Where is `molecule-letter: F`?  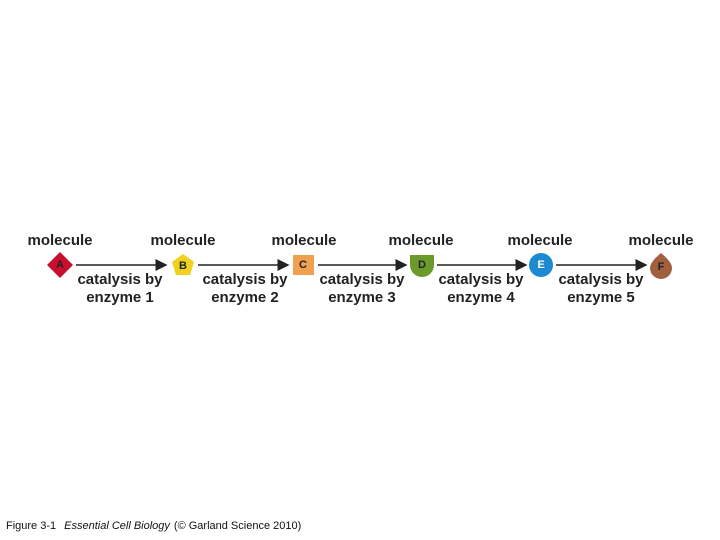
molecule-letter: F is located at coordinates (661, 267).